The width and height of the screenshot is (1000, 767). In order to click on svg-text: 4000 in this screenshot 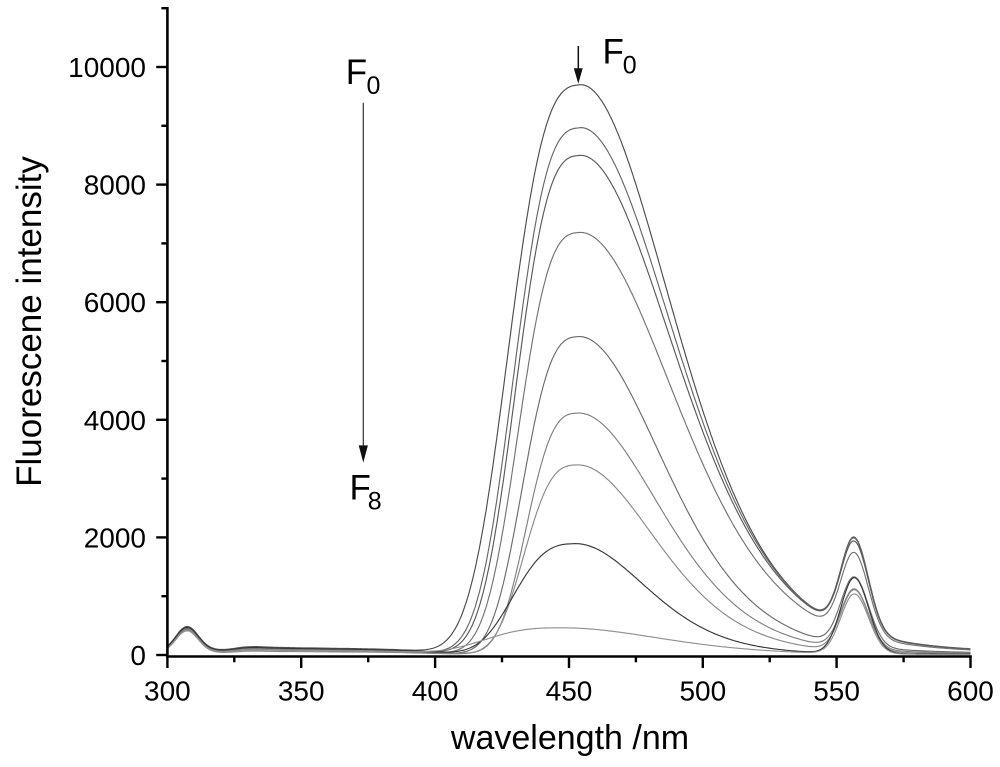, I will do `click(115, 420)`.